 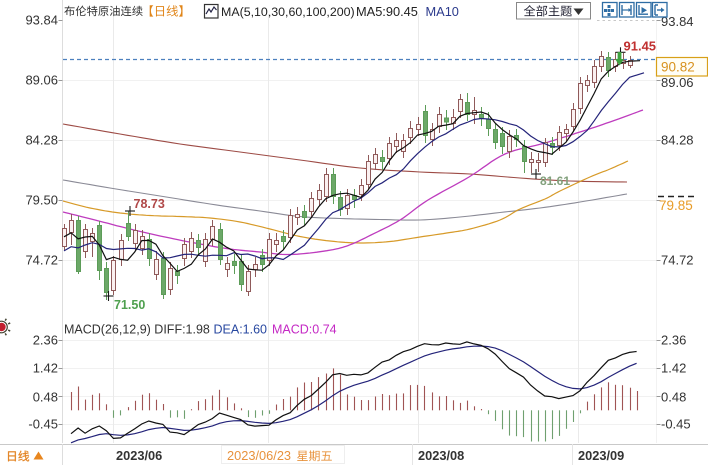 I want to click on svg-text: MACD(26,12,9) DIFF:1.98, so click(x=137, y=330).